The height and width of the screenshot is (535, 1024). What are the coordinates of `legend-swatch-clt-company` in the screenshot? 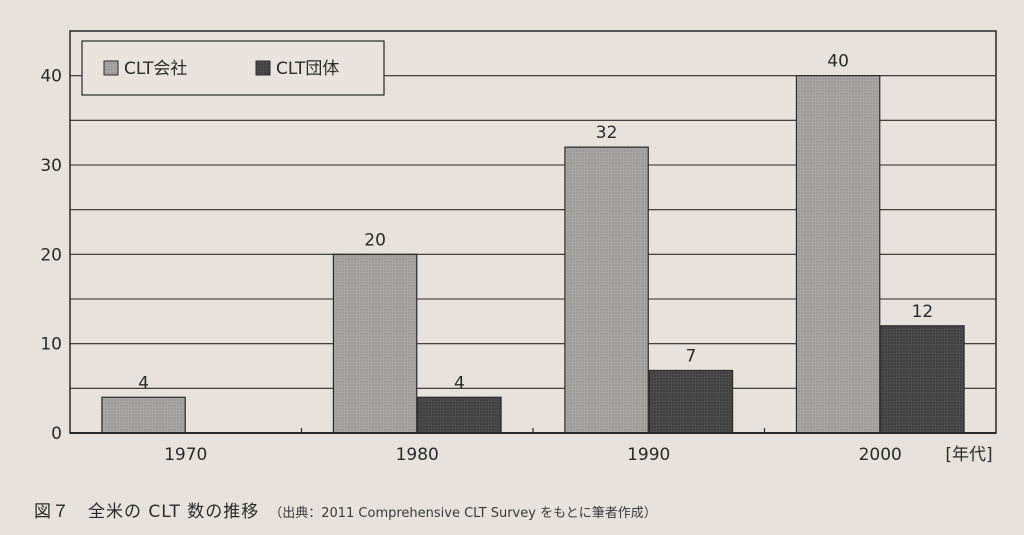 It's located at (111, 68).